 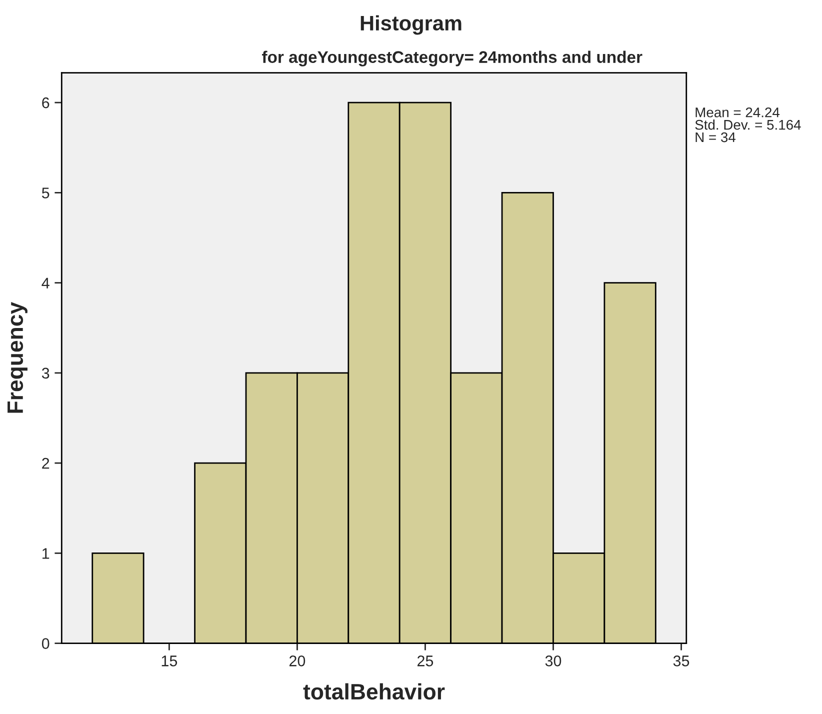 What do you see at coordinates (46, 463) in the screenshot?
I see `y-tick-label: 2` at bounding box center [46, 463].